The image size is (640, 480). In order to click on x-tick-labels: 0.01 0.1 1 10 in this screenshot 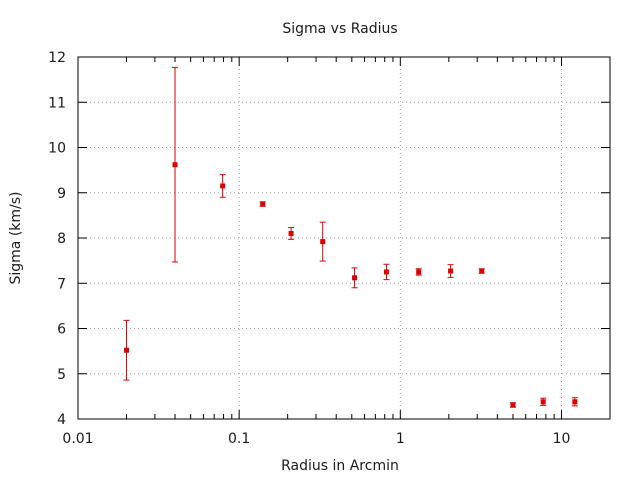, I will do `click(316, 439)`.